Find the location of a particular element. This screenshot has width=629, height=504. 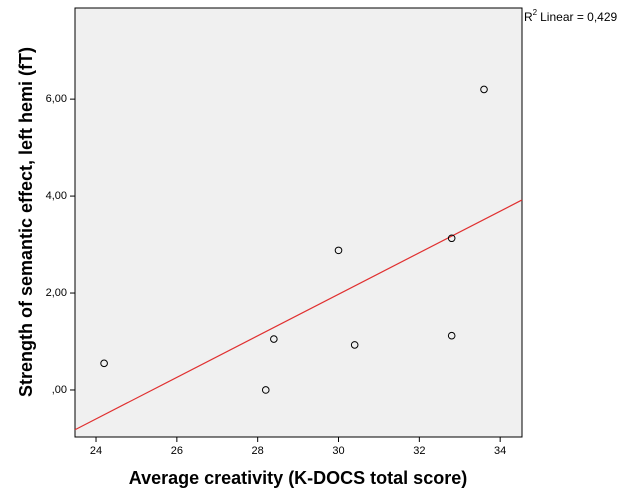

x-tick-label: 24 is located at coordinates (96, 451).